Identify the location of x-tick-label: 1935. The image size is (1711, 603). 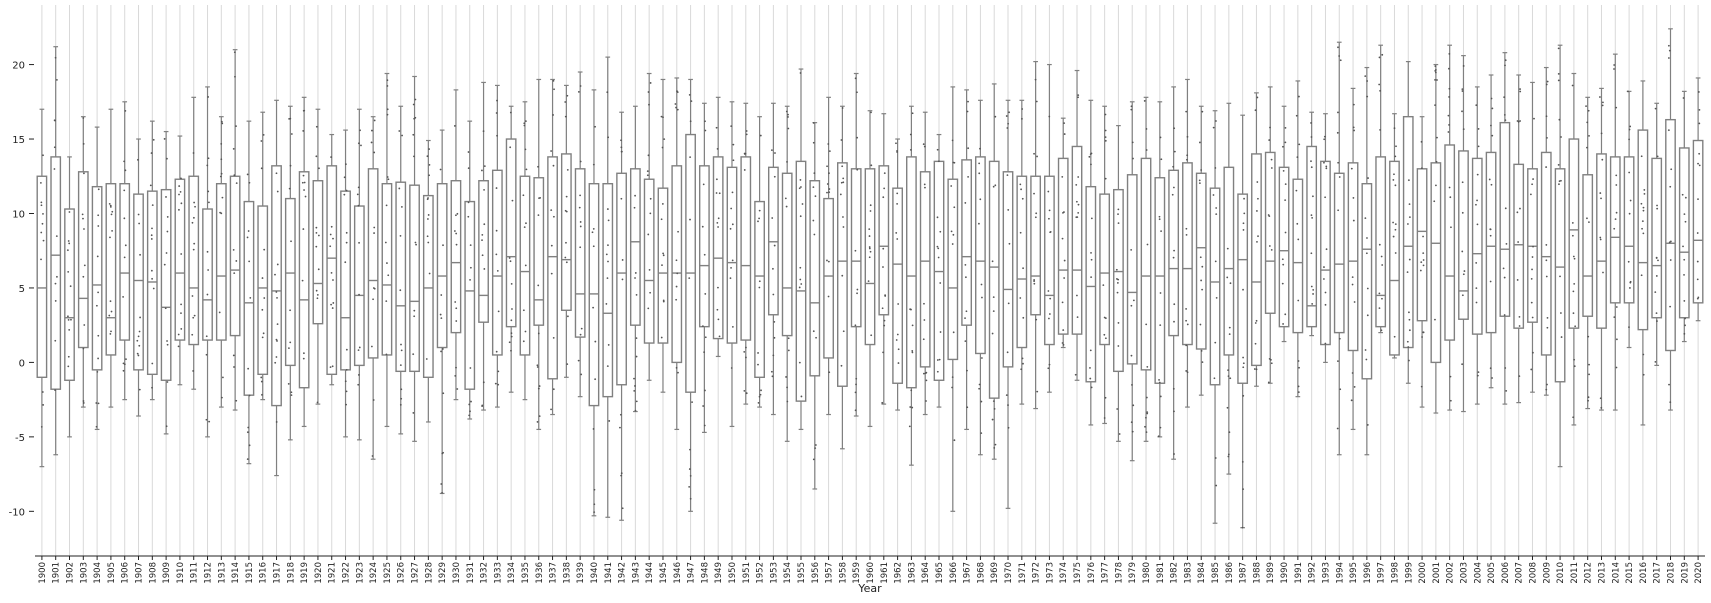
(526, 573).